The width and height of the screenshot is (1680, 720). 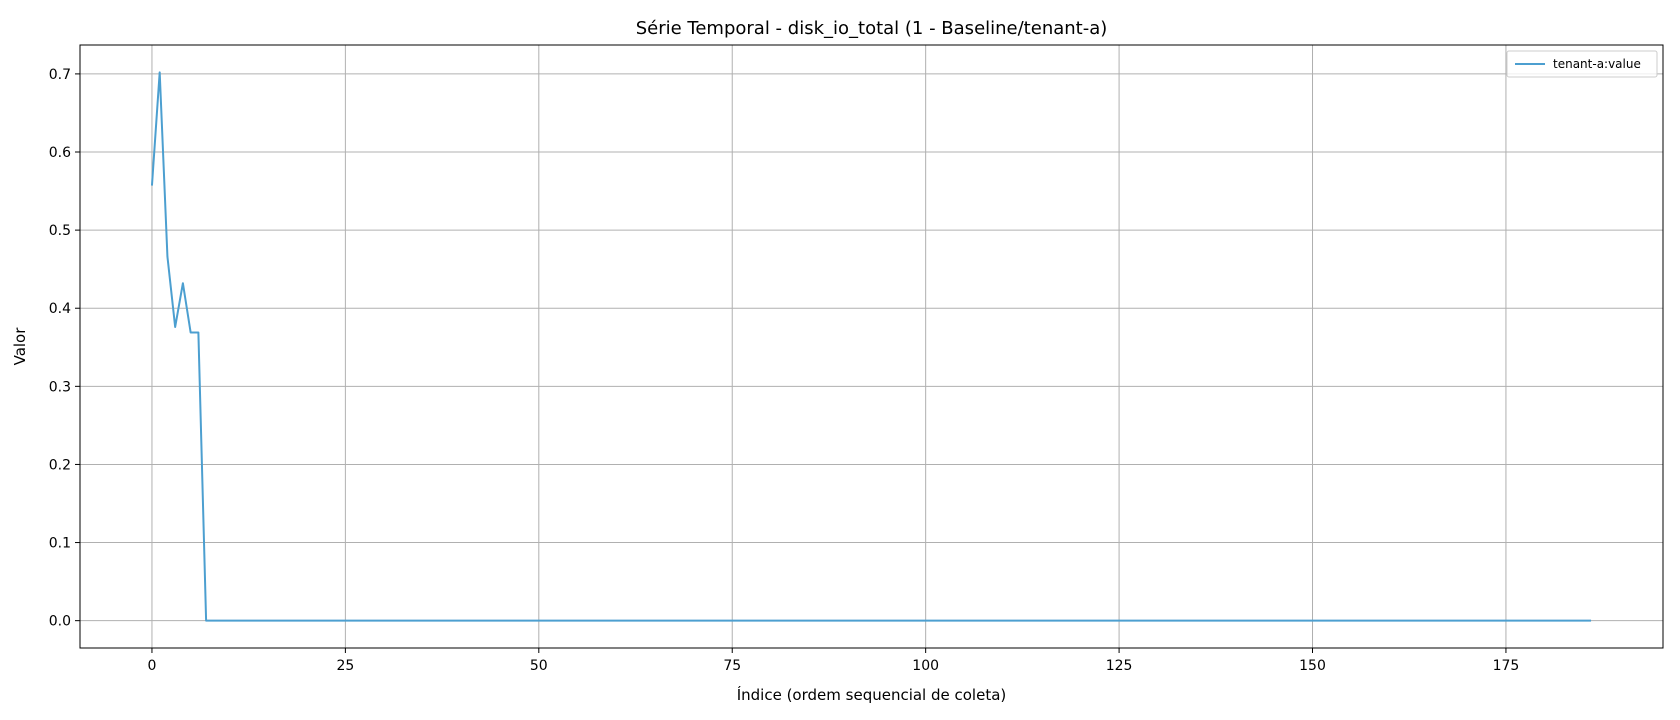 I want to click on y-axis-label: Valor, so click(x=20, y=346).